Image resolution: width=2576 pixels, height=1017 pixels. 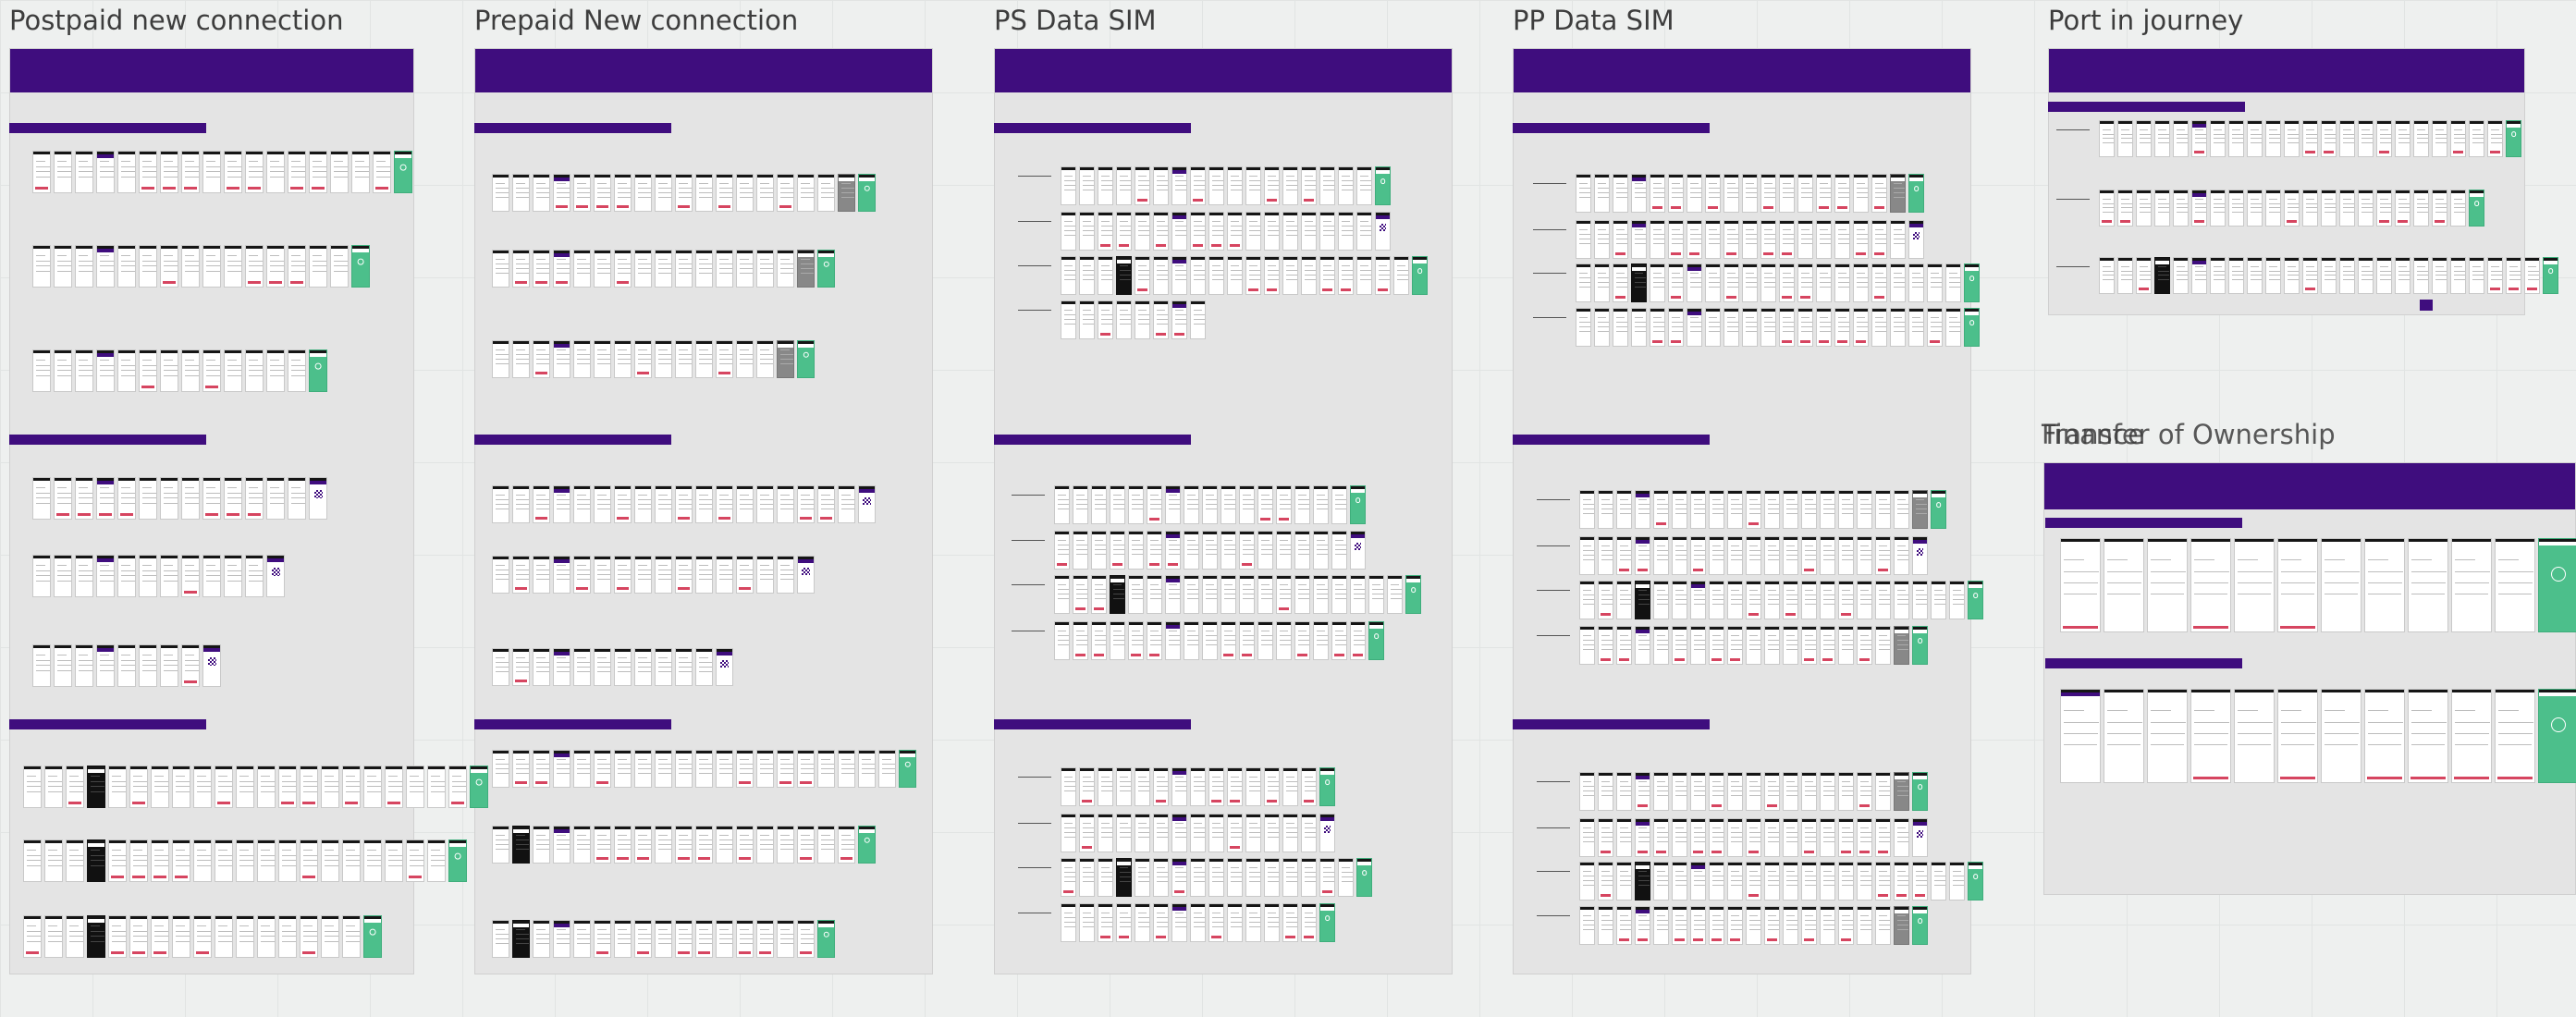 I want to click on section-header-bar, so click(x=572, y=724).